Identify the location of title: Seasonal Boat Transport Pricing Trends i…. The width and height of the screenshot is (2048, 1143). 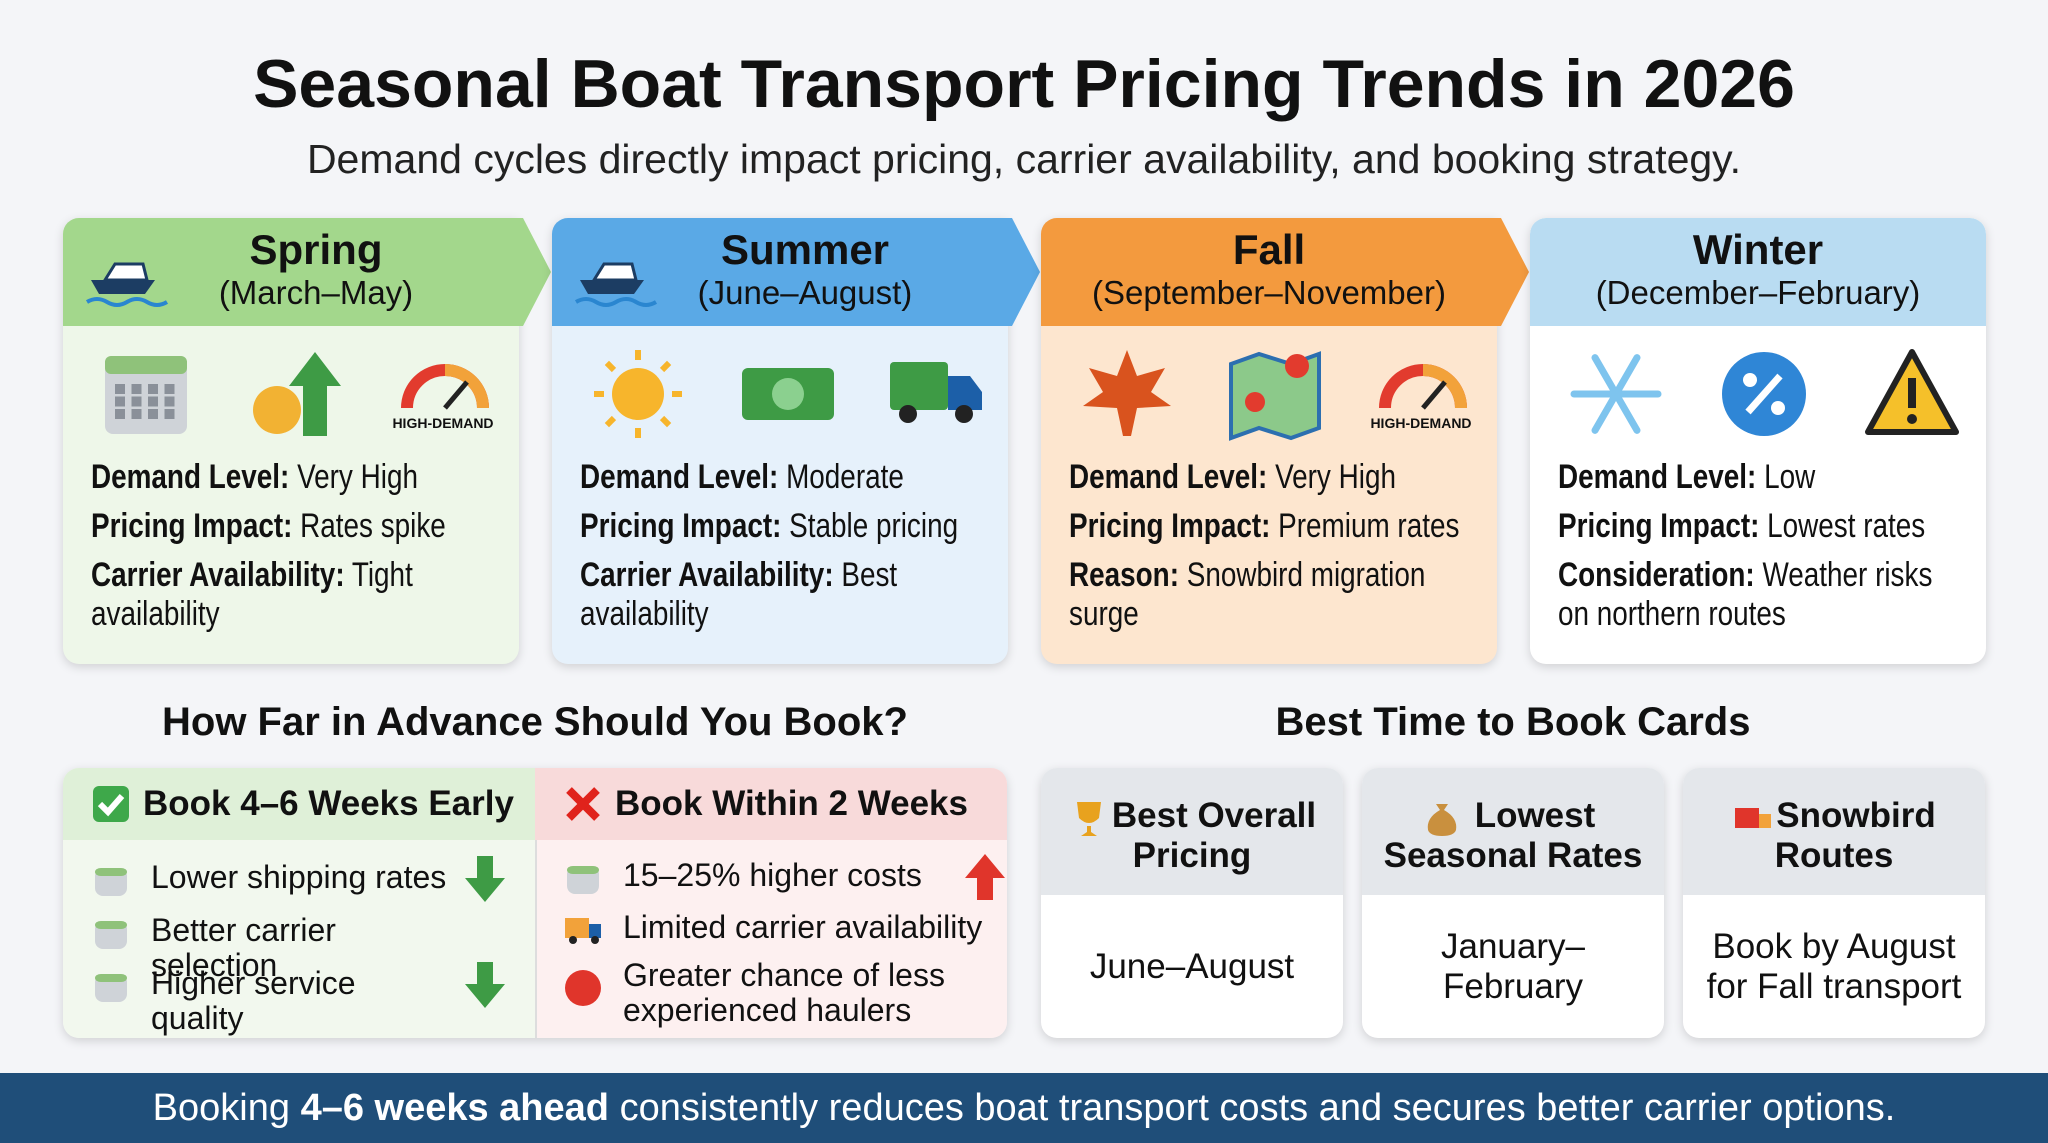
(1024, 84).